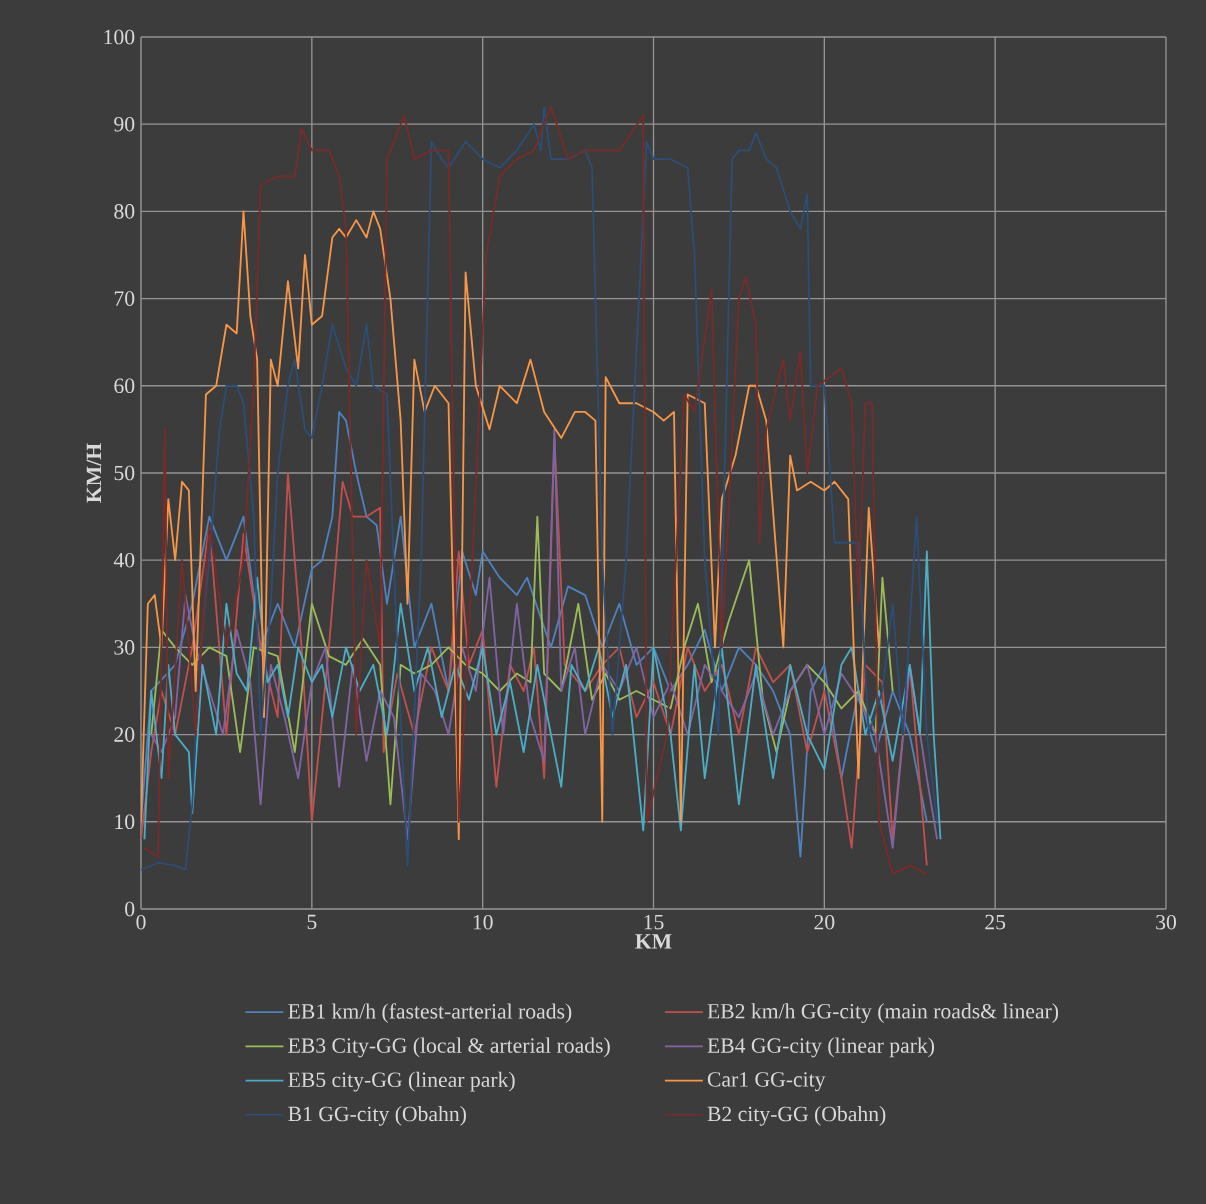  I want to click on x-tick-label: 0, so click(141, 922).